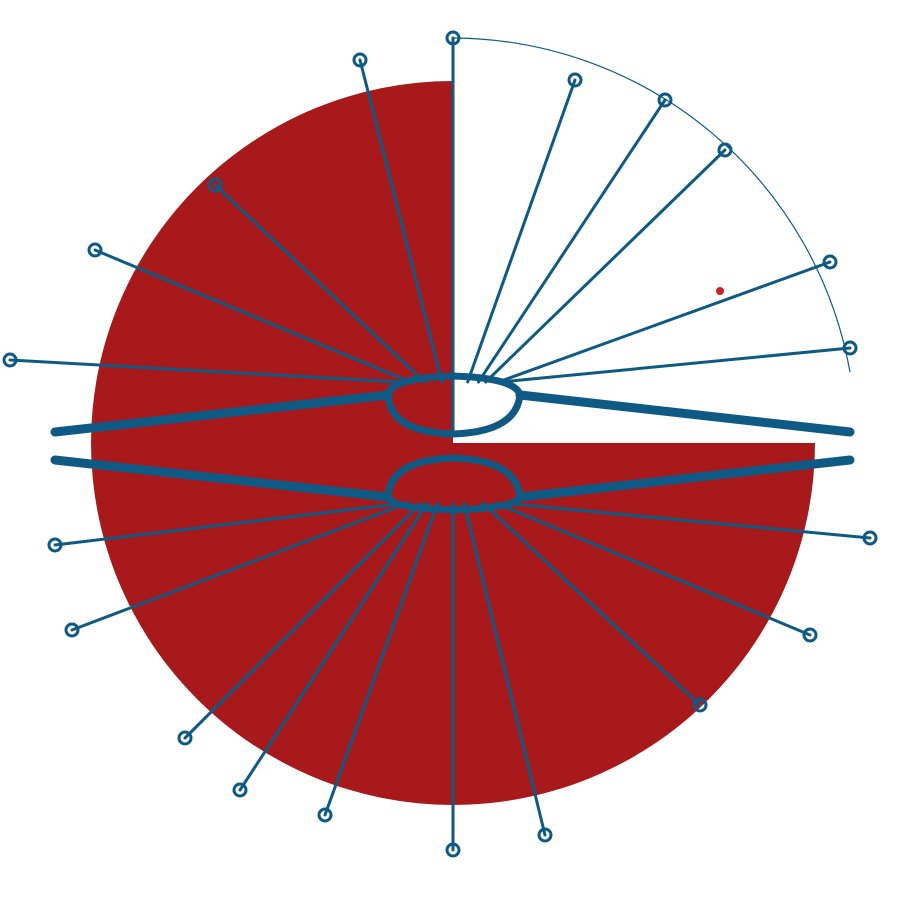 This screenshot has width=900, height=900. I want to click on lower-eye-shape, so click(454, 484).